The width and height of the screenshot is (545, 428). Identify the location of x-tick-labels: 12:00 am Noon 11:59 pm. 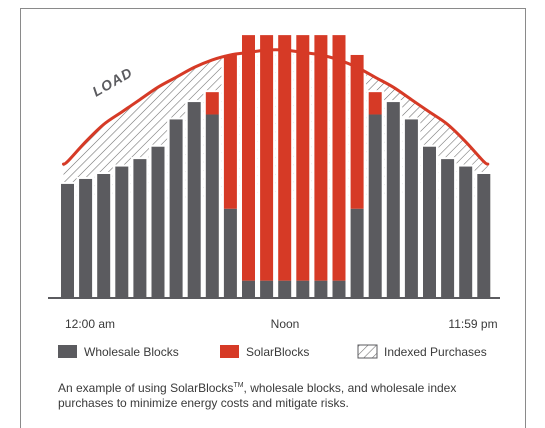
(281, 324).